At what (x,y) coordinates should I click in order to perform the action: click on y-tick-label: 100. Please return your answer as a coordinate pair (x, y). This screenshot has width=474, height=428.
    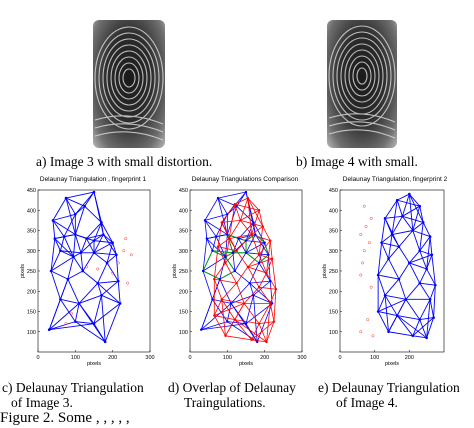
    Looking at the image, I should click on (333, 333).